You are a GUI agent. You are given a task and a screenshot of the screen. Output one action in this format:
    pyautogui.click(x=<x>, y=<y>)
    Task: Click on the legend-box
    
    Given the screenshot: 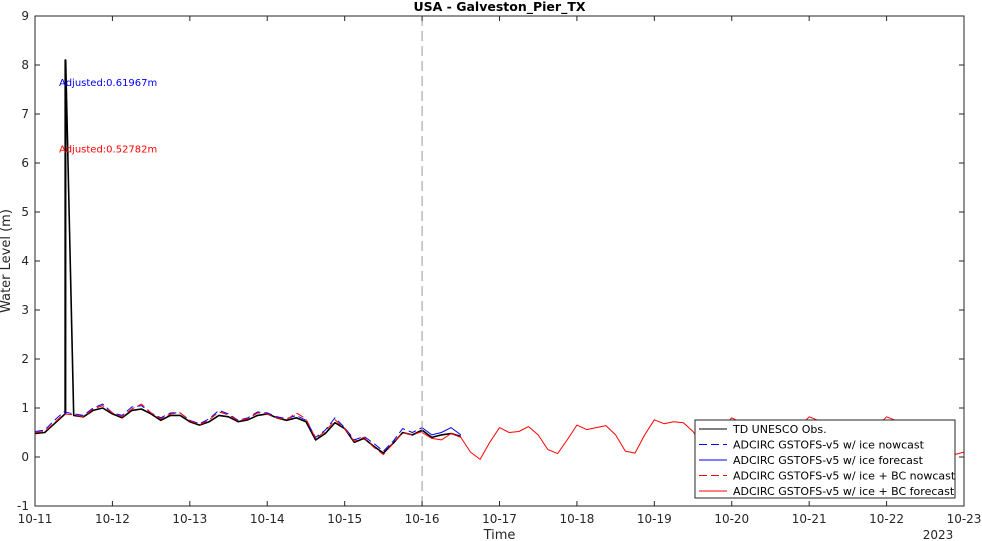 What is the action you would take?
    pyautogui.click(x=825, y=459)
    